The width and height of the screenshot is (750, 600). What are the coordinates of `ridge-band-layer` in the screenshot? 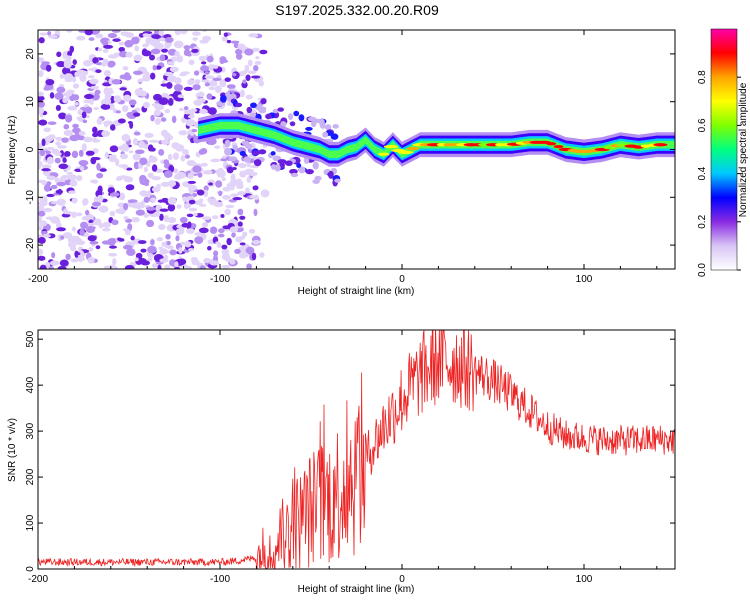 It's located at (436, 140).